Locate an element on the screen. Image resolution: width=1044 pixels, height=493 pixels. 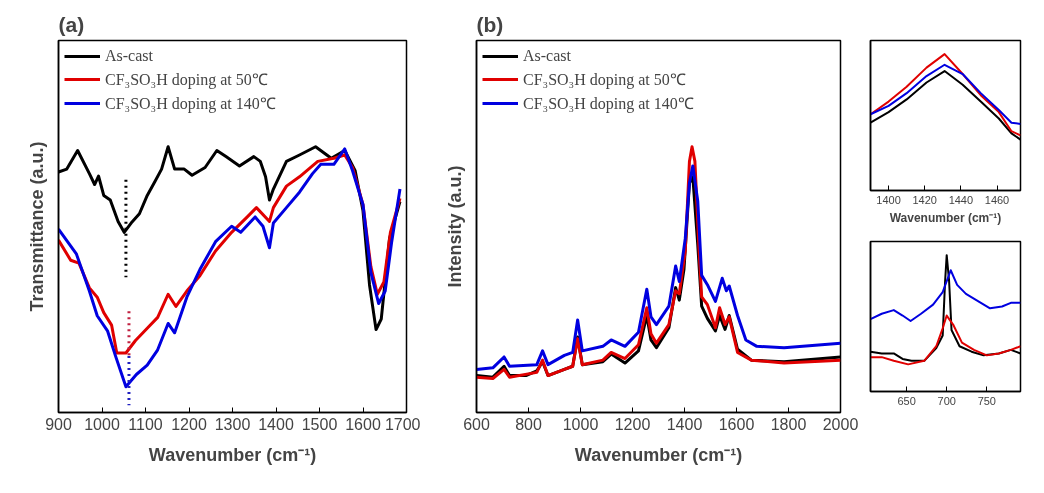
x-tick-label: 700 is located at coordinates (946, 400).